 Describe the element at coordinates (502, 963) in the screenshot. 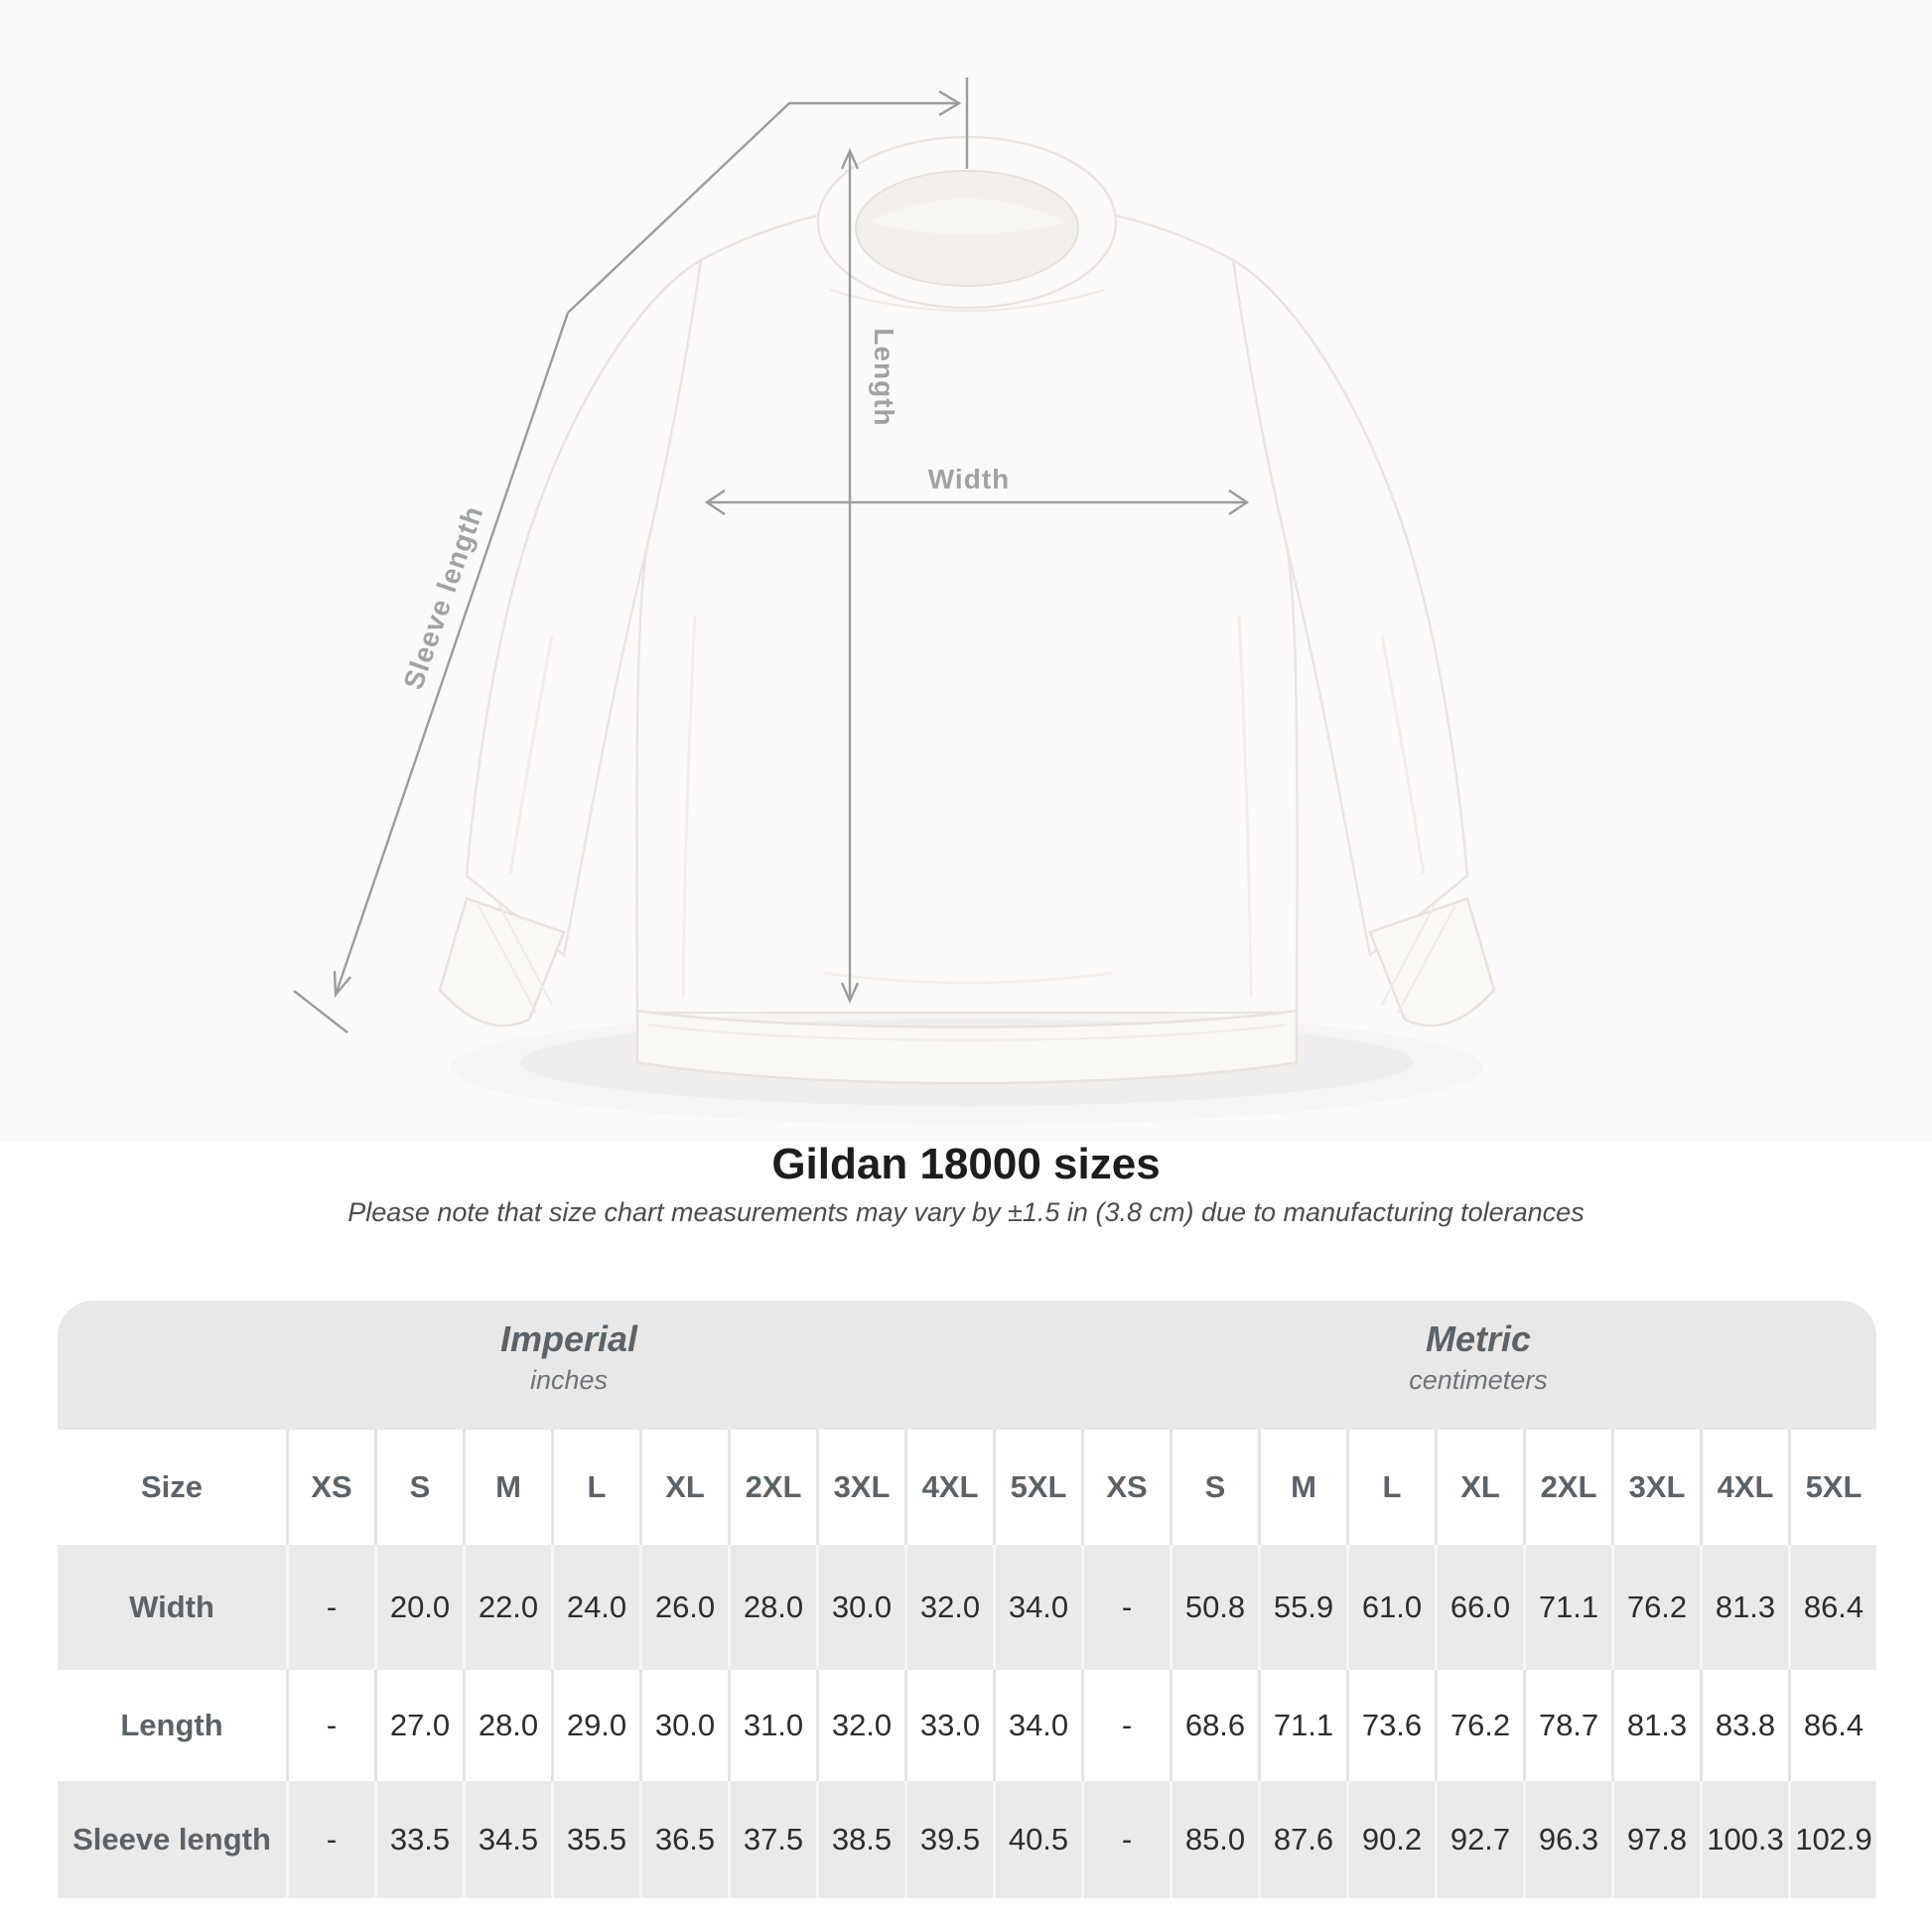

I see `left-cuff` at that location.